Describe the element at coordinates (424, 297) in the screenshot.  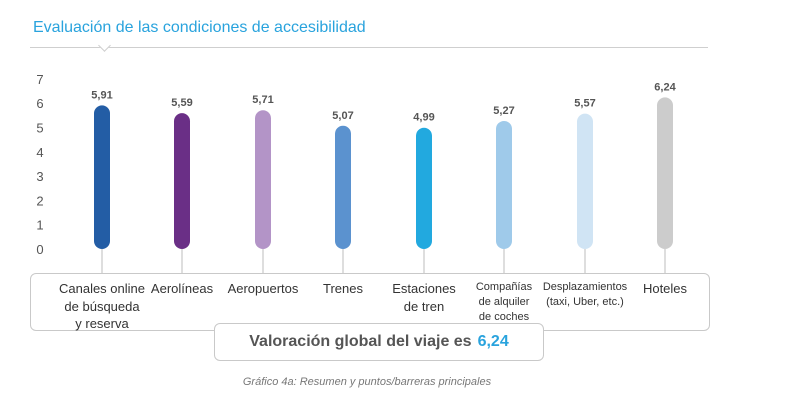
I see `category-label: Estaciones de tren` at that location.